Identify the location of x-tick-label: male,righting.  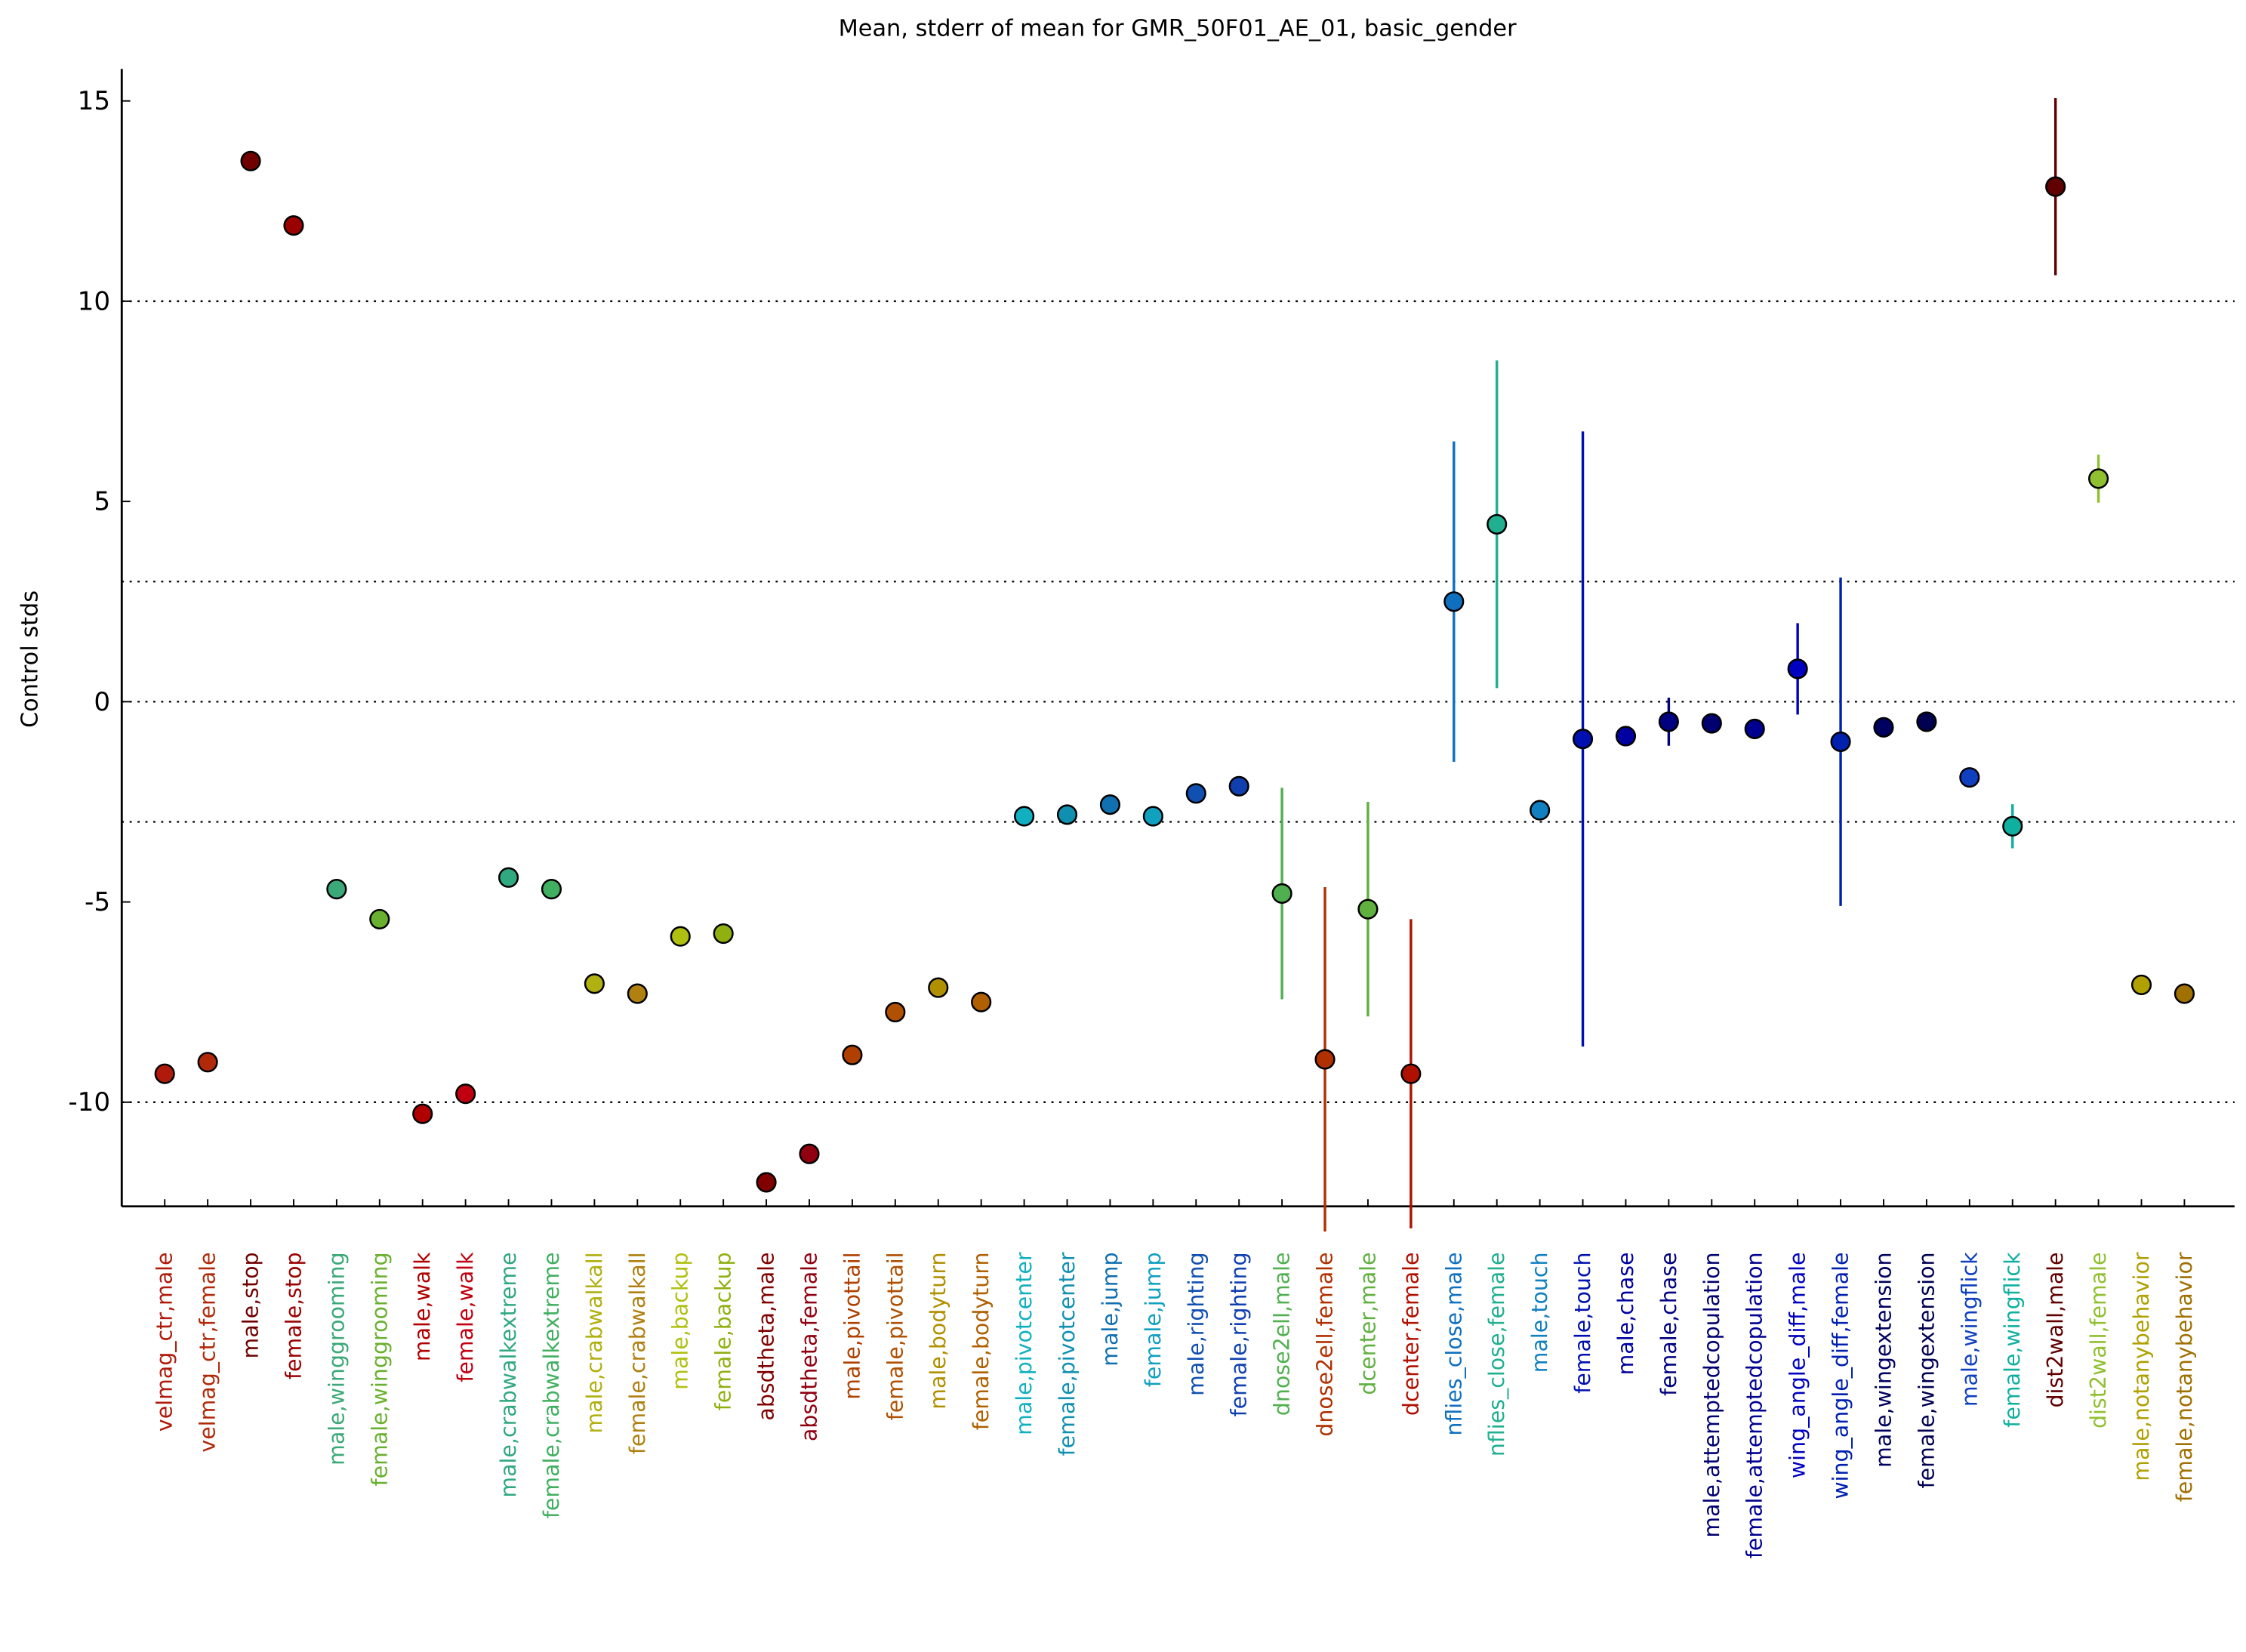
(1196, 1323).